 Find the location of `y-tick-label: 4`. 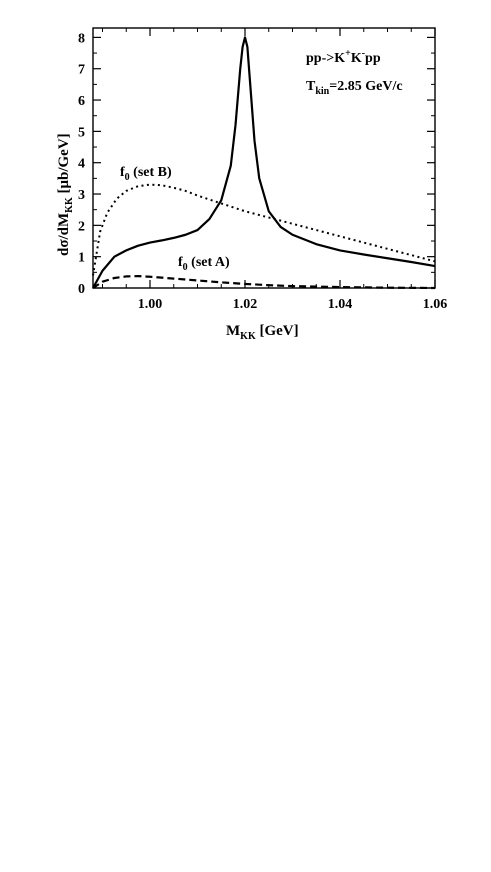

y-tick-label: 4 is located at coordinates (81, 164).